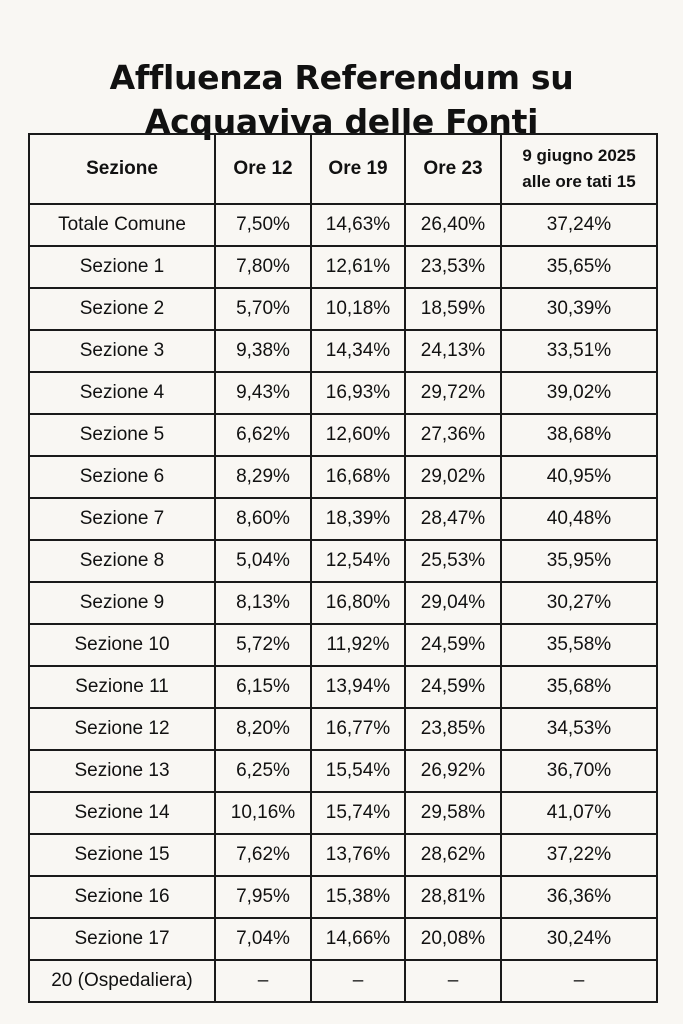 The image size is (683, 1024). I want to click on table-row: Sezione 15 7,62% 13,76% 28,62% 37,22%, so click(343, 855).